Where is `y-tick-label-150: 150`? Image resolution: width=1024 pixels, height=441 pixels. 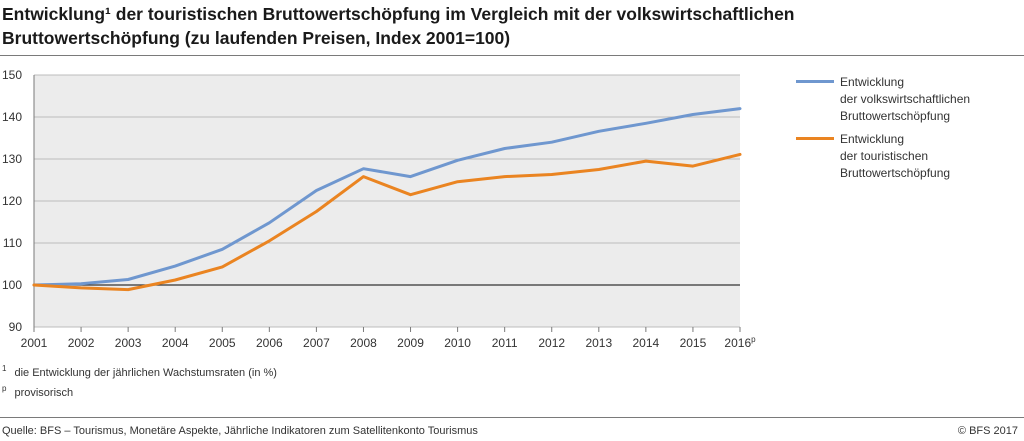
y-tick-label-150: 150 is located at coordinates (12, 75).